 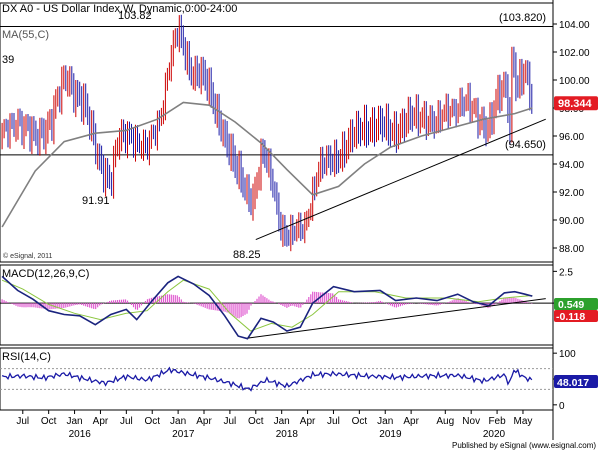 I want to click on high-label: 103.82, so click(x=135, y=16).